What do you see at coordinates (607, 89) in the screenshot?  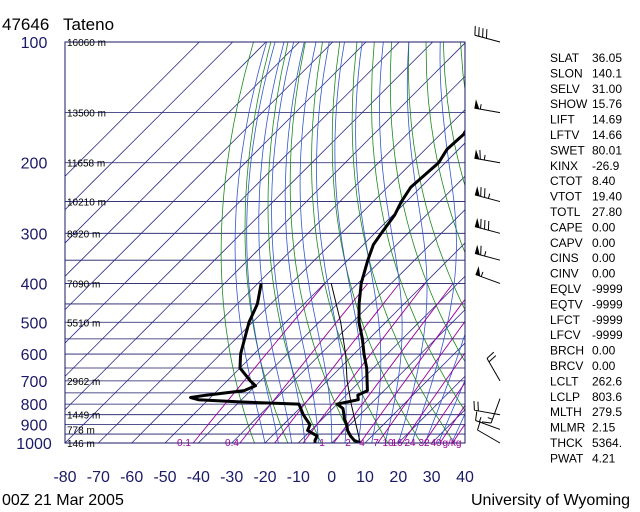 I see `index-value: 31.00` at bounding box center [607, 89].